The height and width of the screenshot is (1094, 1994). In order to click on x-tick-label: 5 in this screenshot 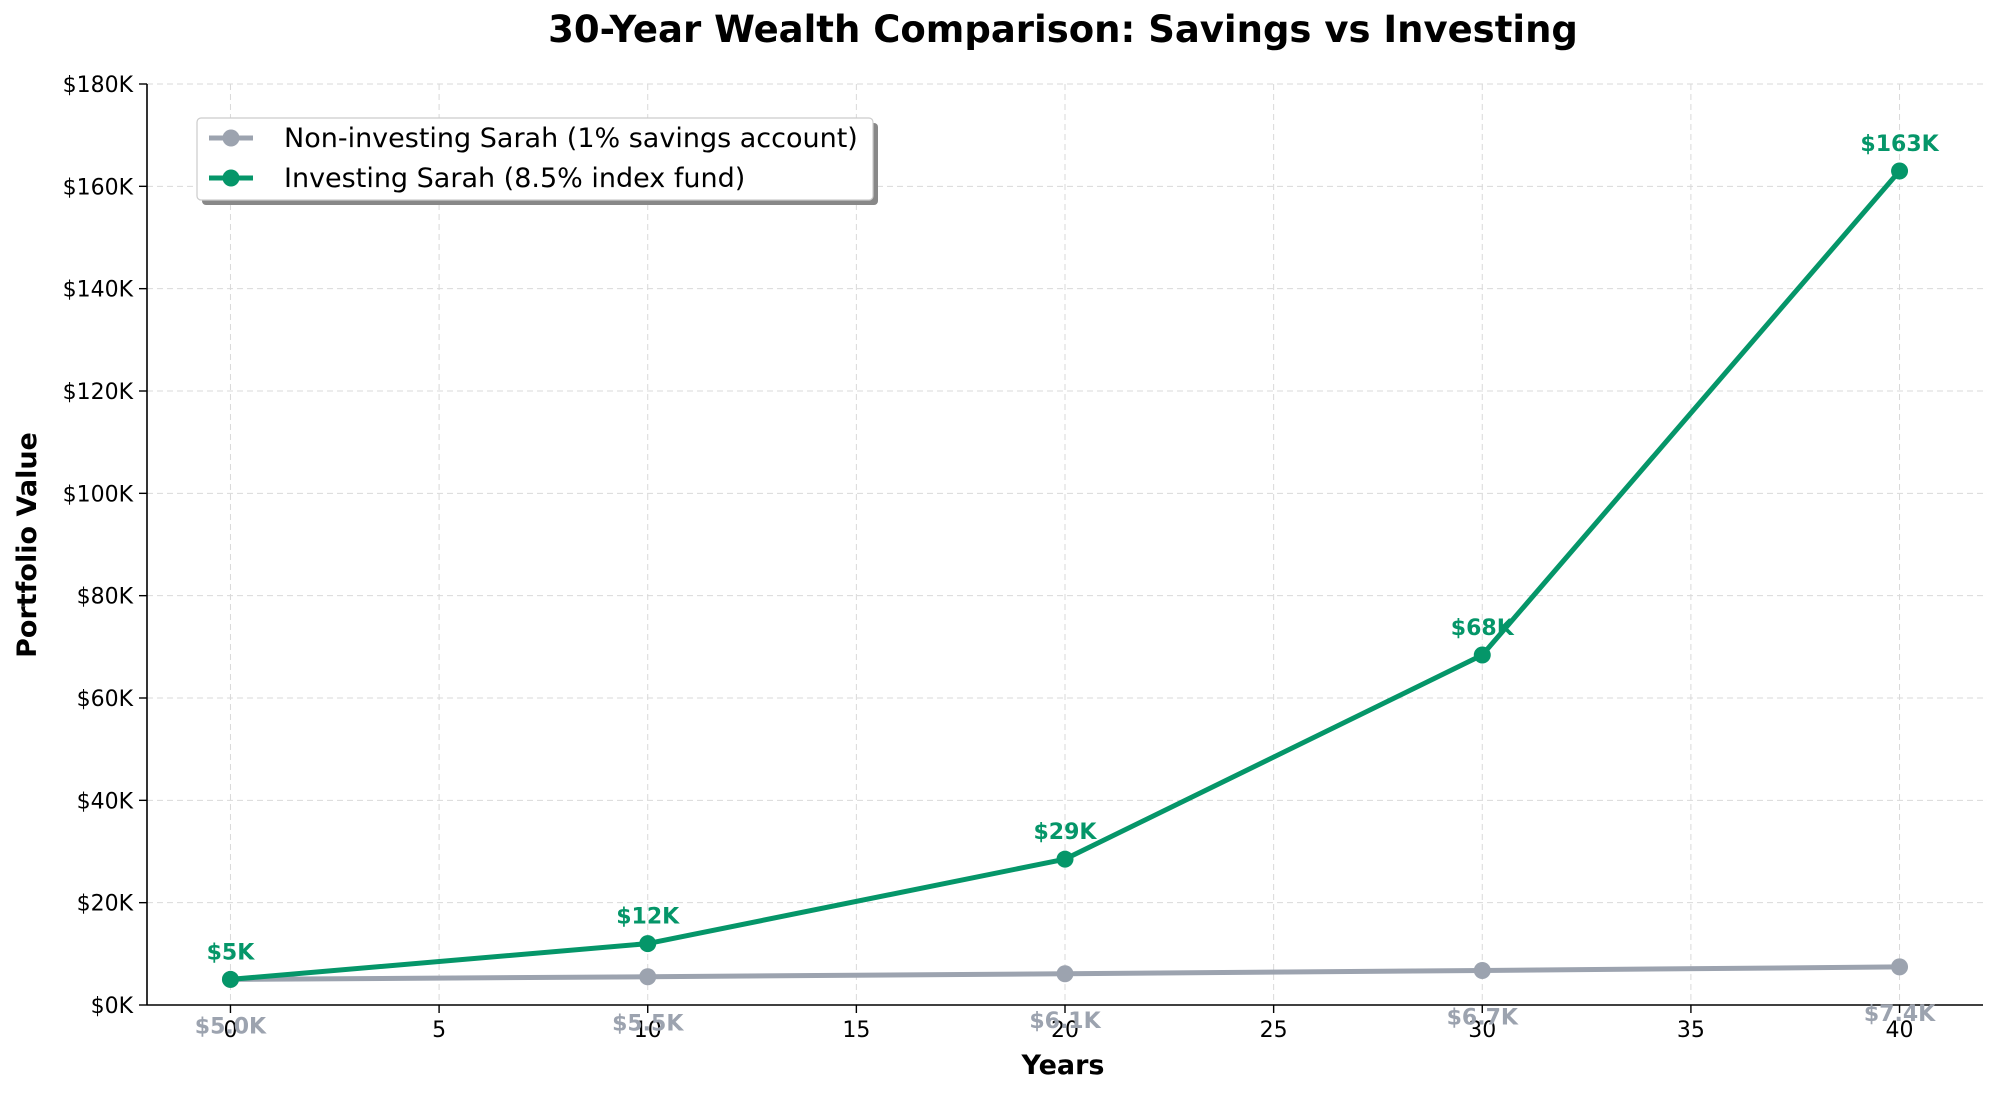, I will do `click(439, 1030)`.